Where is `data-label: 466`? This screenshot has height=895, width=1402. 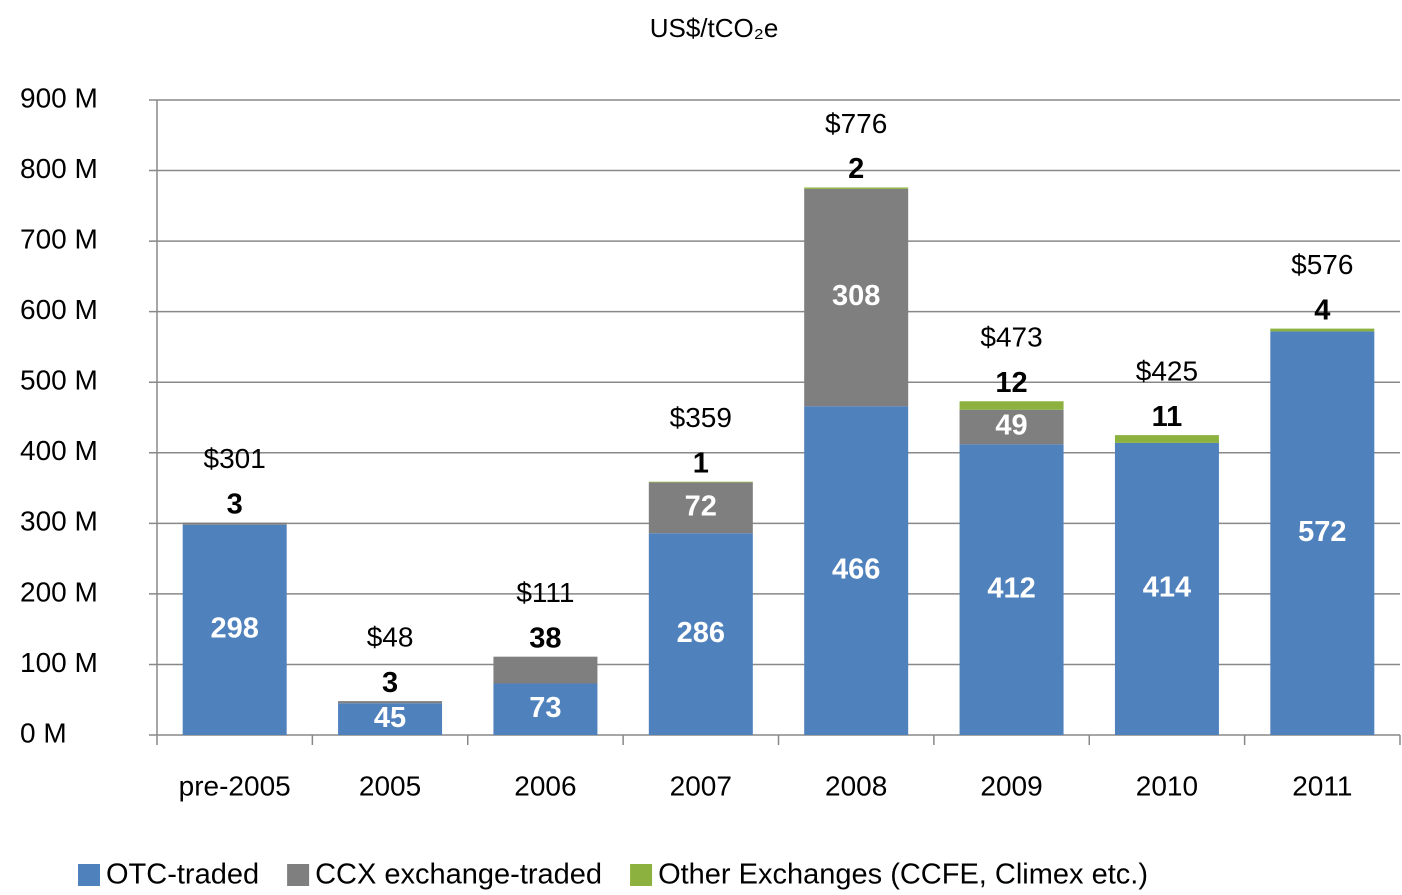 data-label: 466 is located at coordinates (856, 569).